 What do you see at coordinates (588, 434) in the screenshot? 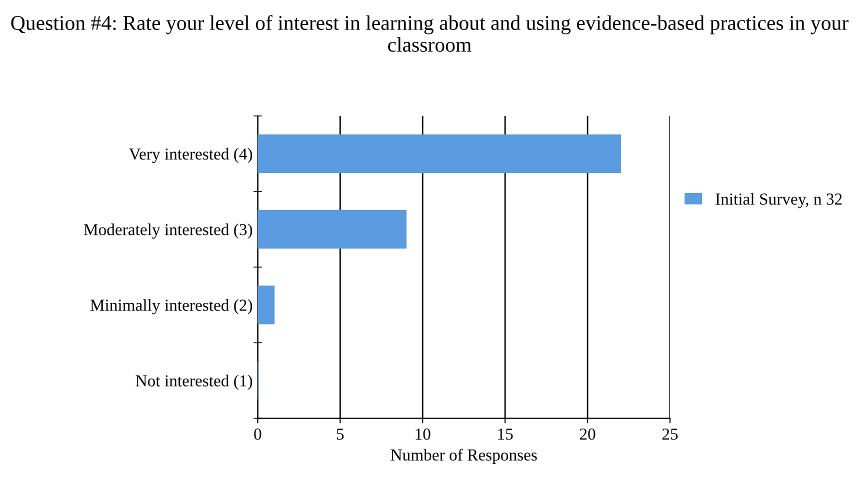
I see `x-tick-label: 20` at bounding box center [588, 434].